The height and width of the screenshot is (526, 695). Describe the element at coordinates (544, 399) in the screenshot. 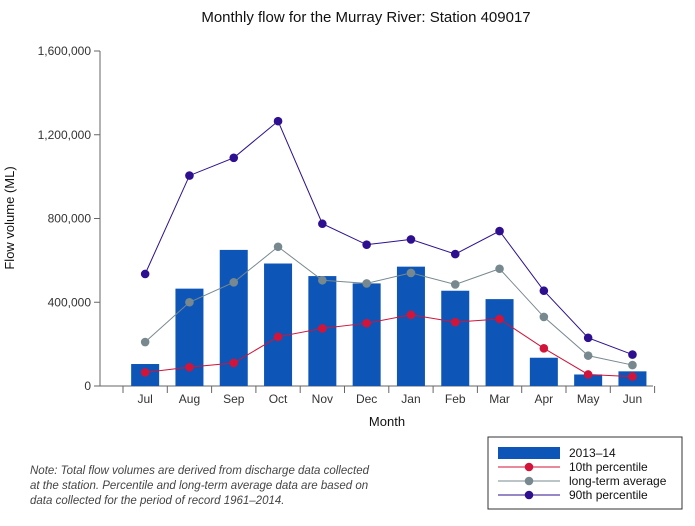

I see `x-tick-label: Apr` at that location.